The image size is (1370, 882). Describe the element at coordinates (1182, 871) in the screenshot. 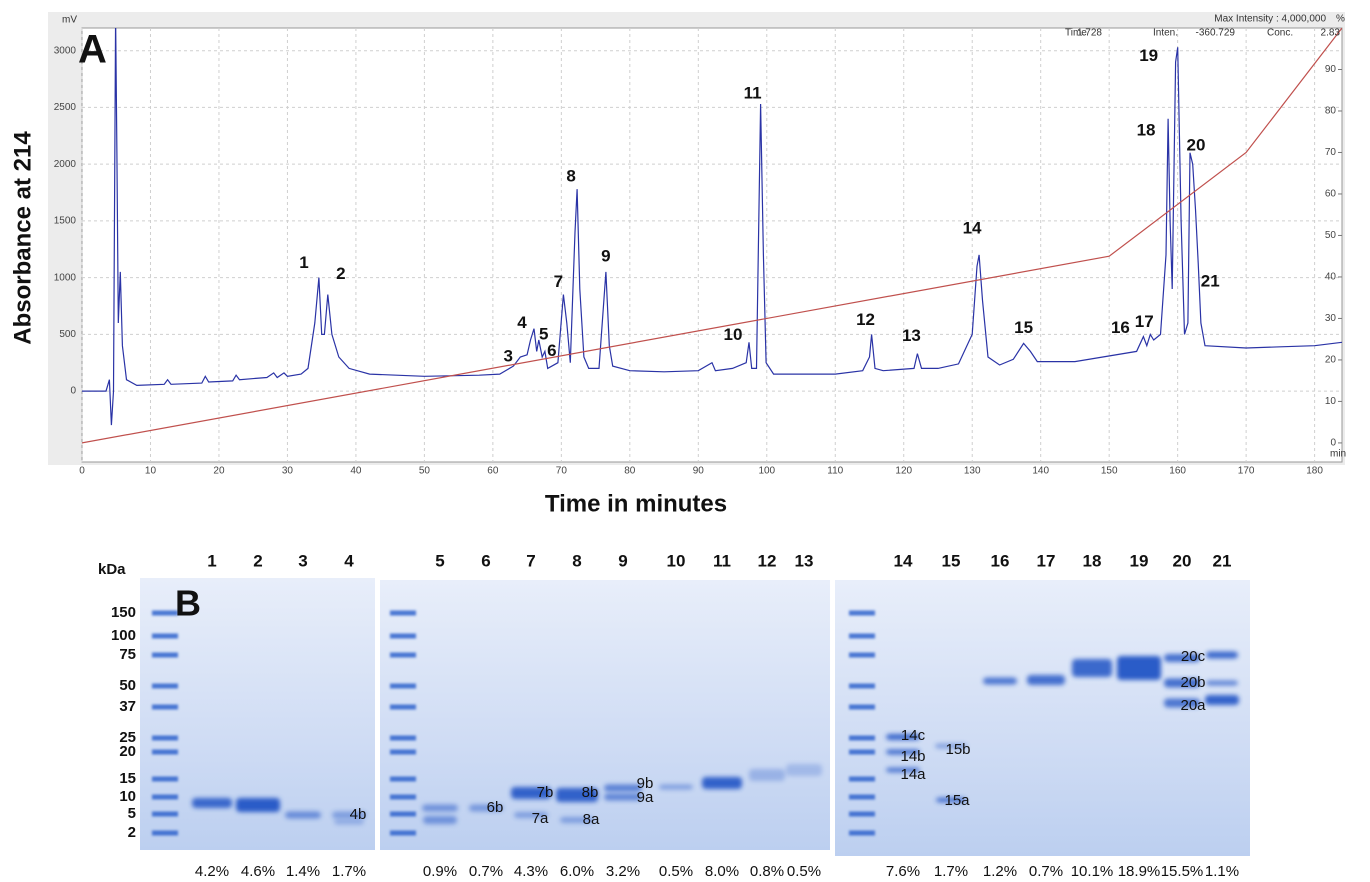

I see `lane-percent: 15.5%` at that location.